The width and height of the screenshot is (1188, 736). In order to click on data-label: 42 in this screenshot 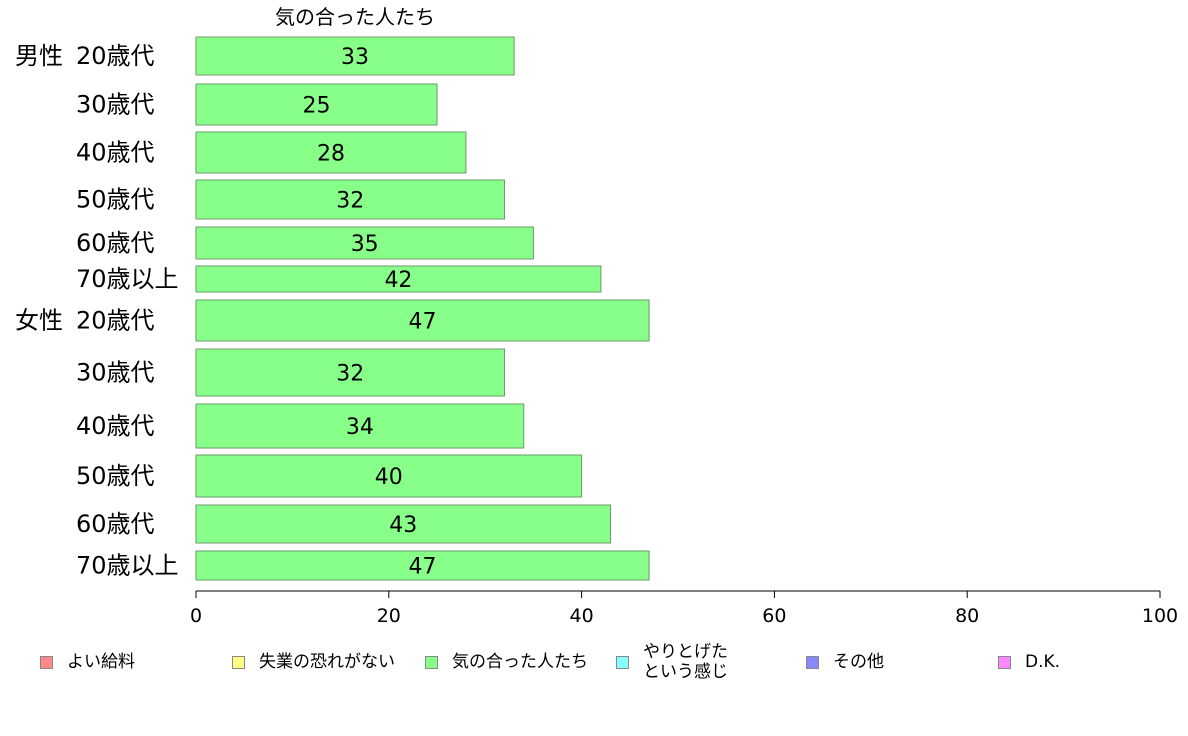, I will do `click(398, 280)`.